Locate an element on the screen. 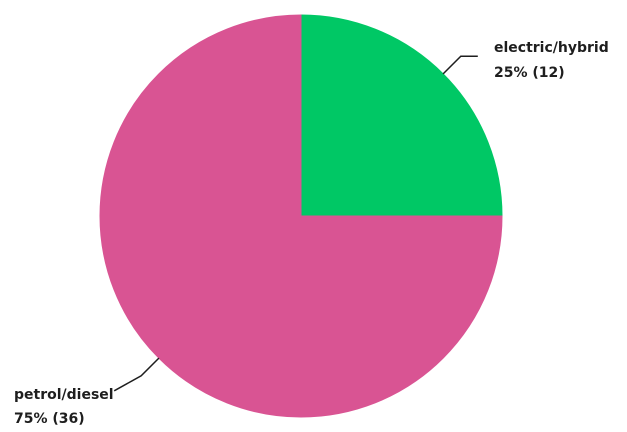  leader-line-petrol-diesel is located at coordinates (136, 374).